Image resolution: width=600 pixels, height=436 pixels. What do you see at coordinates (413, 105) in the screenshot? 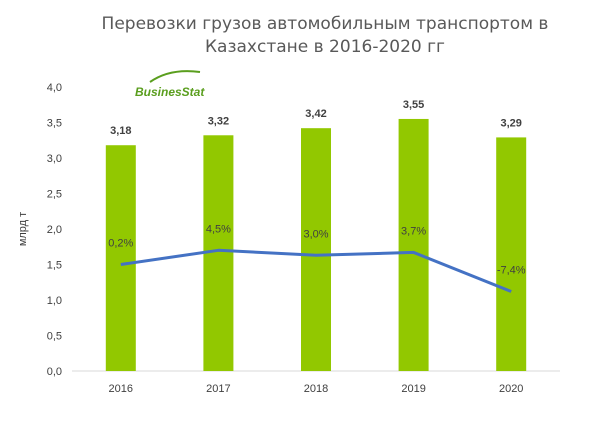
I see `bar-value-label: 3,55` at bounding box center [413, 105].